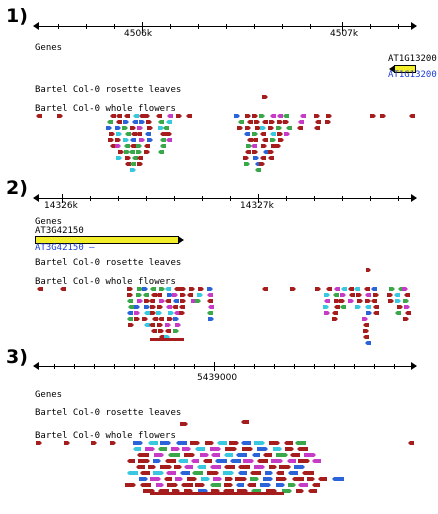 The width and height of the screenshot is (438, 514). I want to click on gene-alias: AT3G42150 –, so click(65, 248).